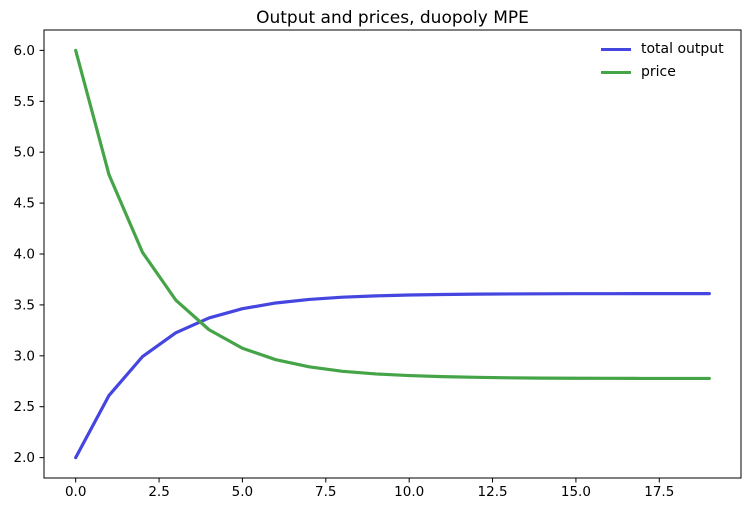 The image size is (749, 510). Describe the element at coordinates (576, 492) in the screenshot. I see `x-tick-label: 15.0` at that location.